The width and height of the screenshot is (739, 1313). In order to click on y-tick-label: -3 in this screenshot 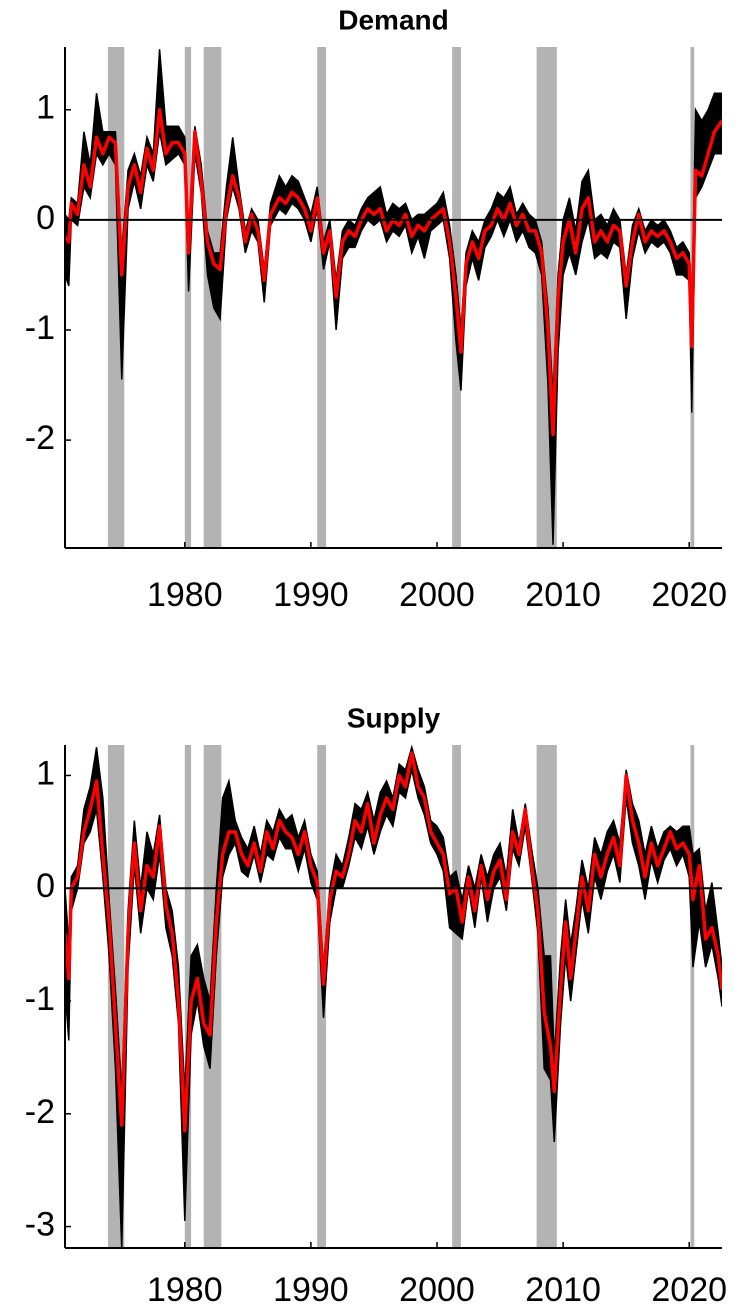, I will do `click(40, 1225)`.